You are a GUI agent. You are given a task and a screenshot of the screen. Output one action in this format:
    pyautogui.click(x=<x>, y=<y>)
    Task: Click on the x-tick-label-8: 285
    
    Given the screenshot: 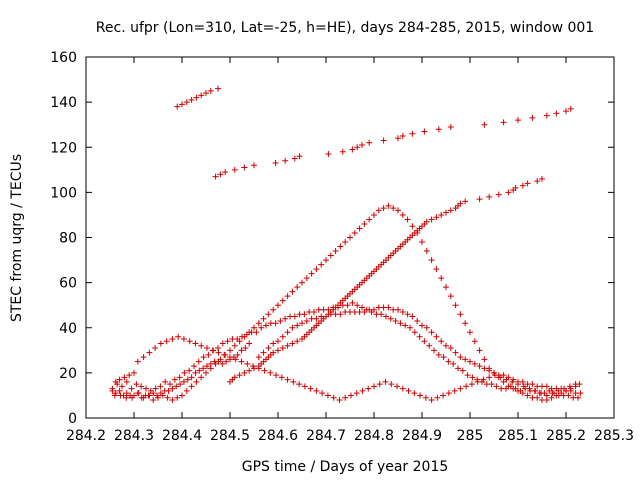 What is the action you would take?
    pyautogui.click(x=470, y=436)
    